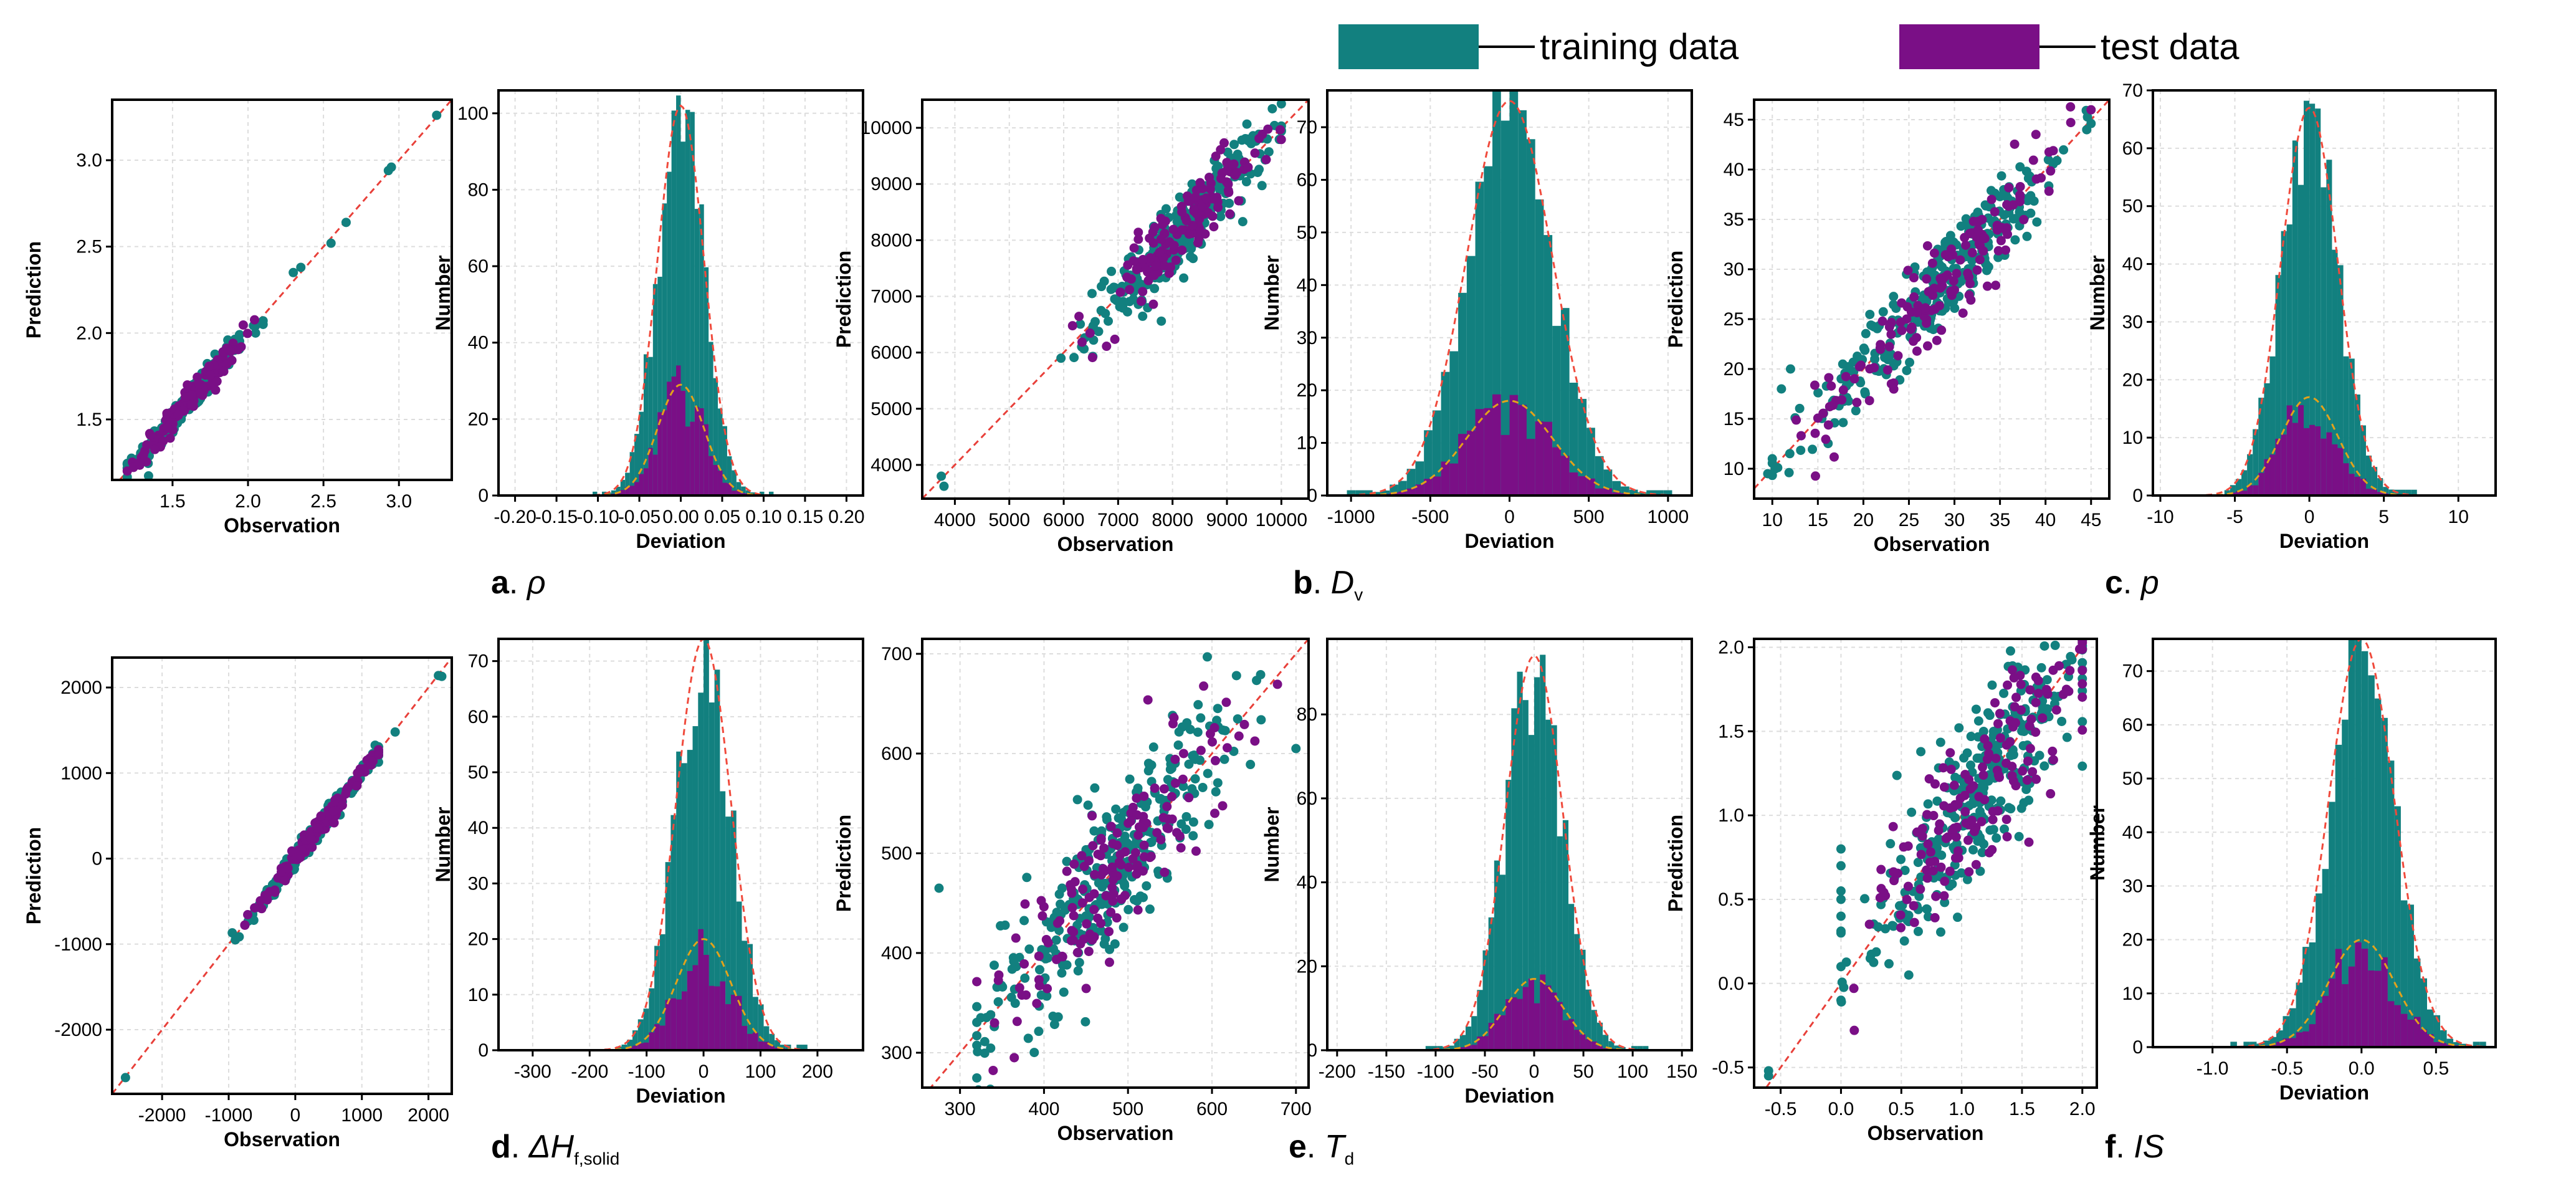 This screenshot has height=1178, width=2576. What do you see at coordinates (443, 293) in the screenshot?
I see `y-axis-title: Number` at bounding box center [443, 293].